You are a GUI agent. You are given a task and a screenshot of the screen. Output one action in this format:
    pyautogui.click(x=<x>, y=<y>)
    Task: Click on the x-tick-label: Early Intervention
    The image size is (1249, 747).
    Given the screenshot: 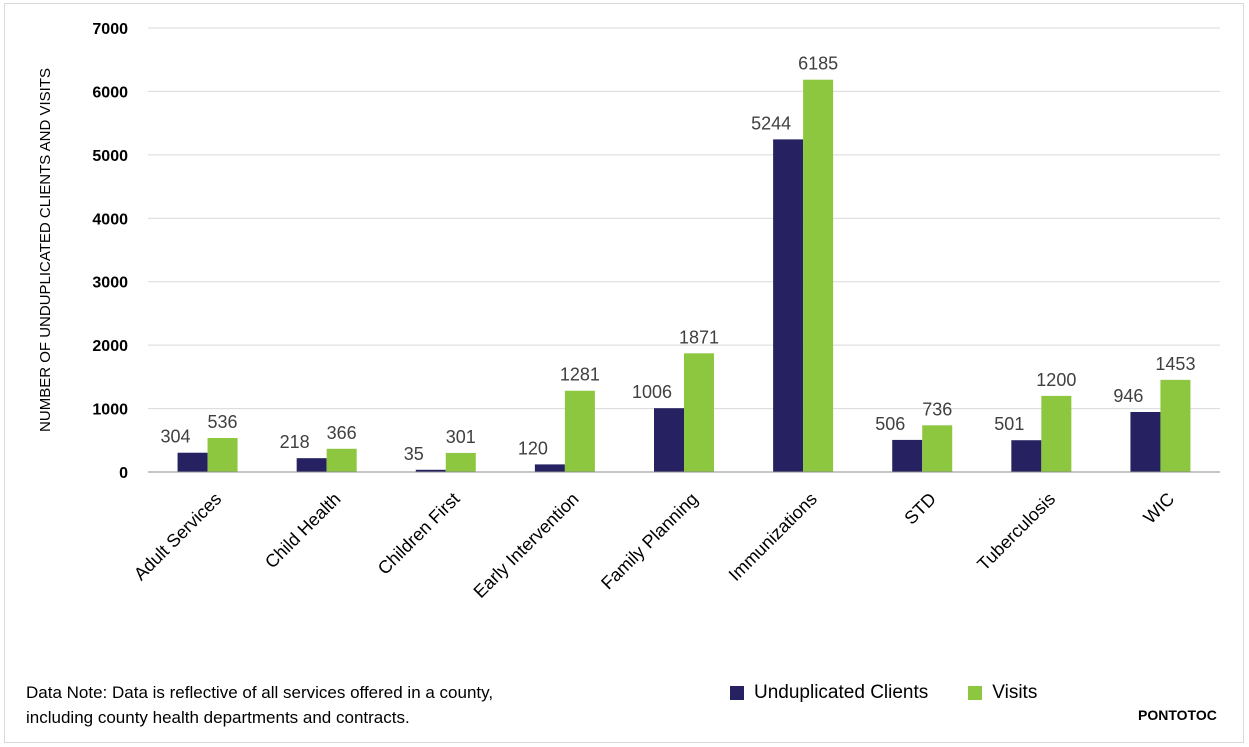 What is the action you would take?
    pyautogui.click(x=526, y=545)
    